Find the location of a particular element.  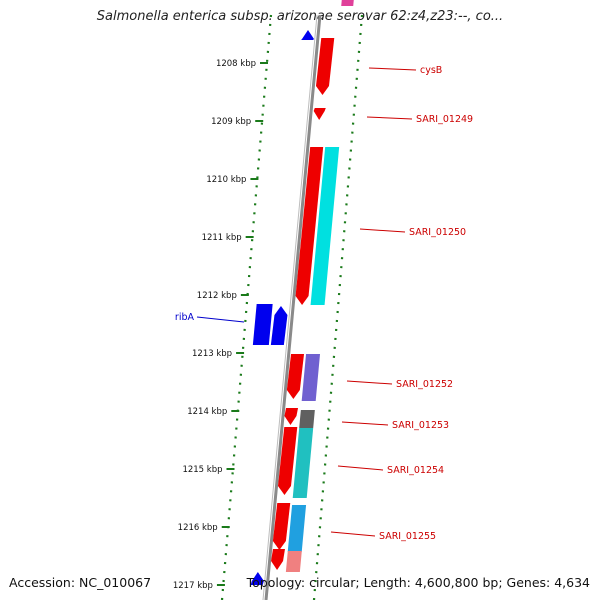

axis-tick-label: 1215 kbp is located at coordinates (202, 470).